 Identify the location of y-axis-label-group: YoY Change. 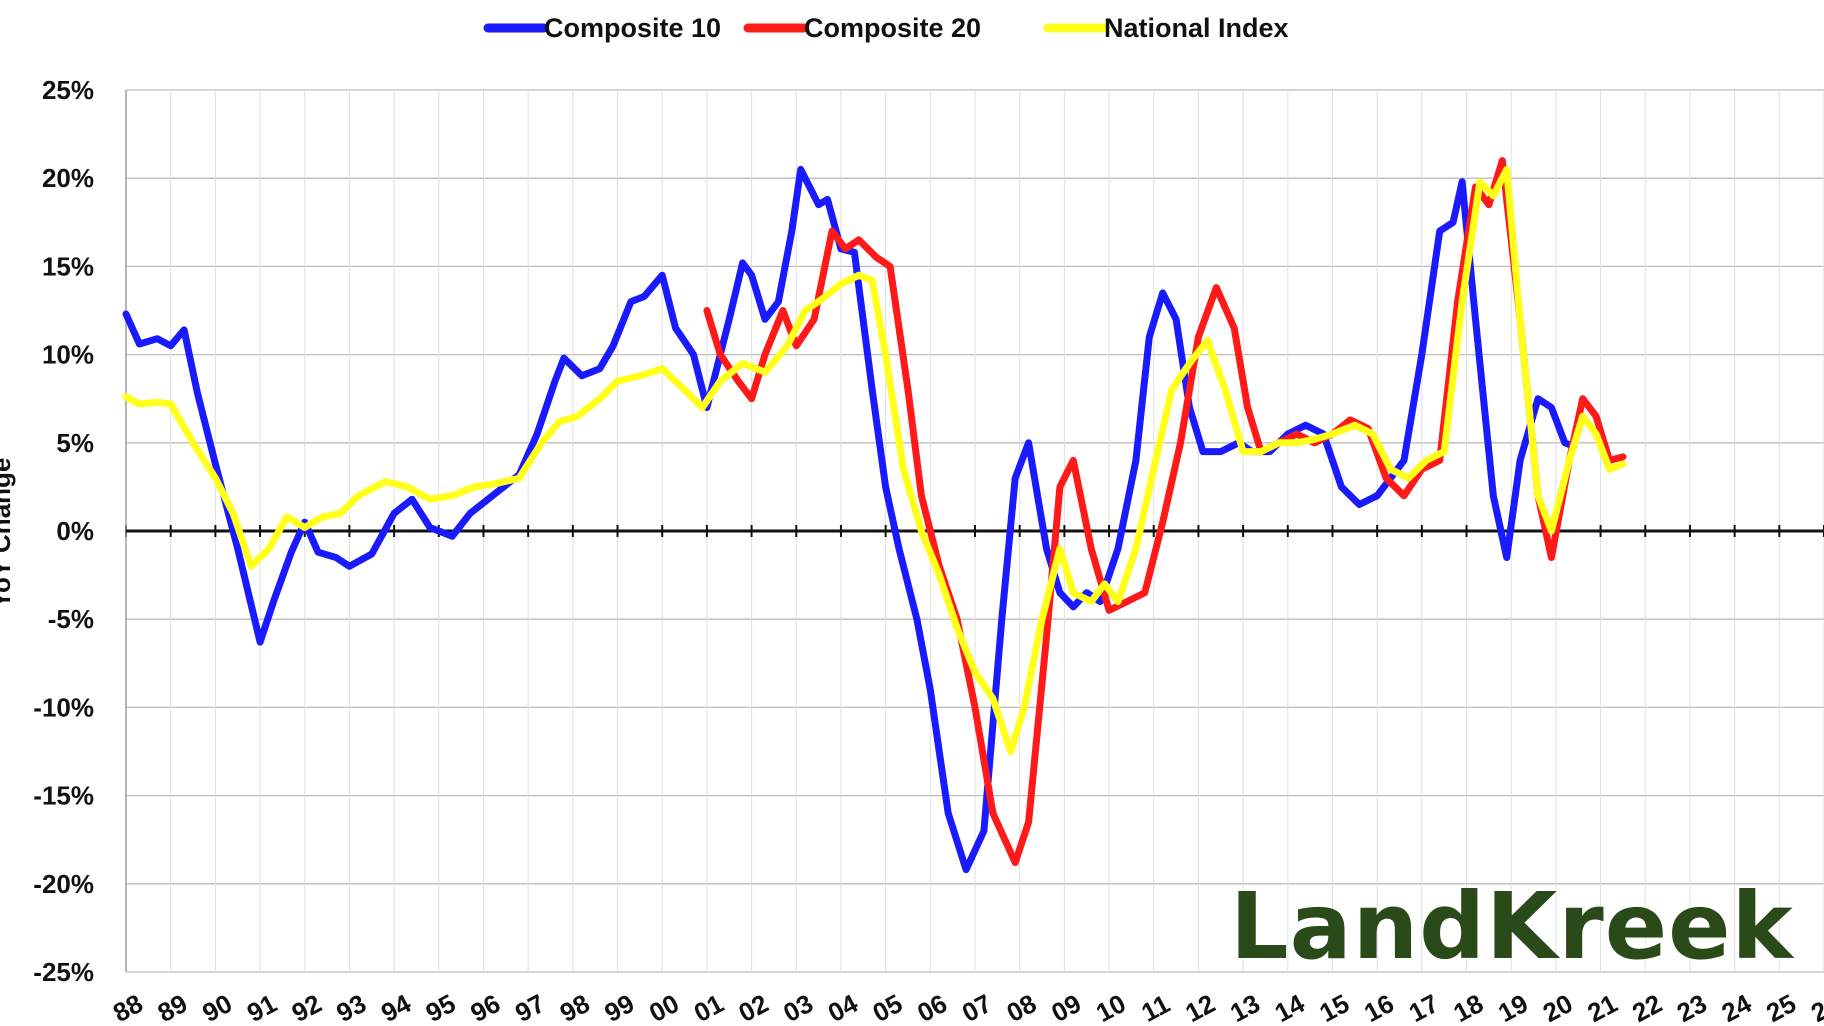
(8, 533).